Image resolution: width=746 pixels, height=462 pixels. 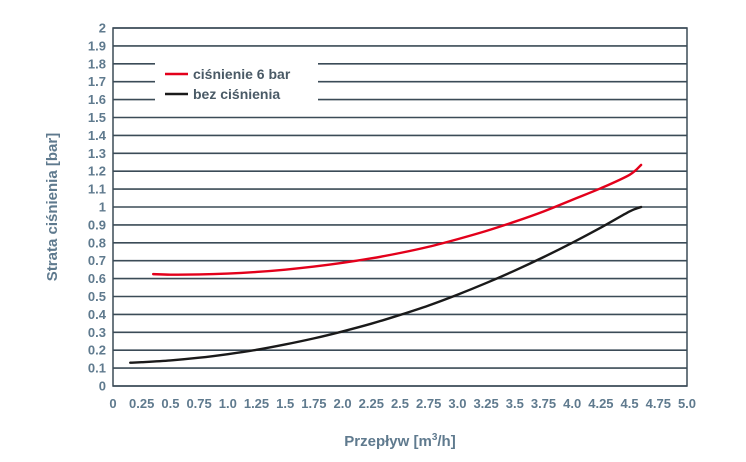 I want to click on y-tick-label: 1.4, so click(x=97, y=135).